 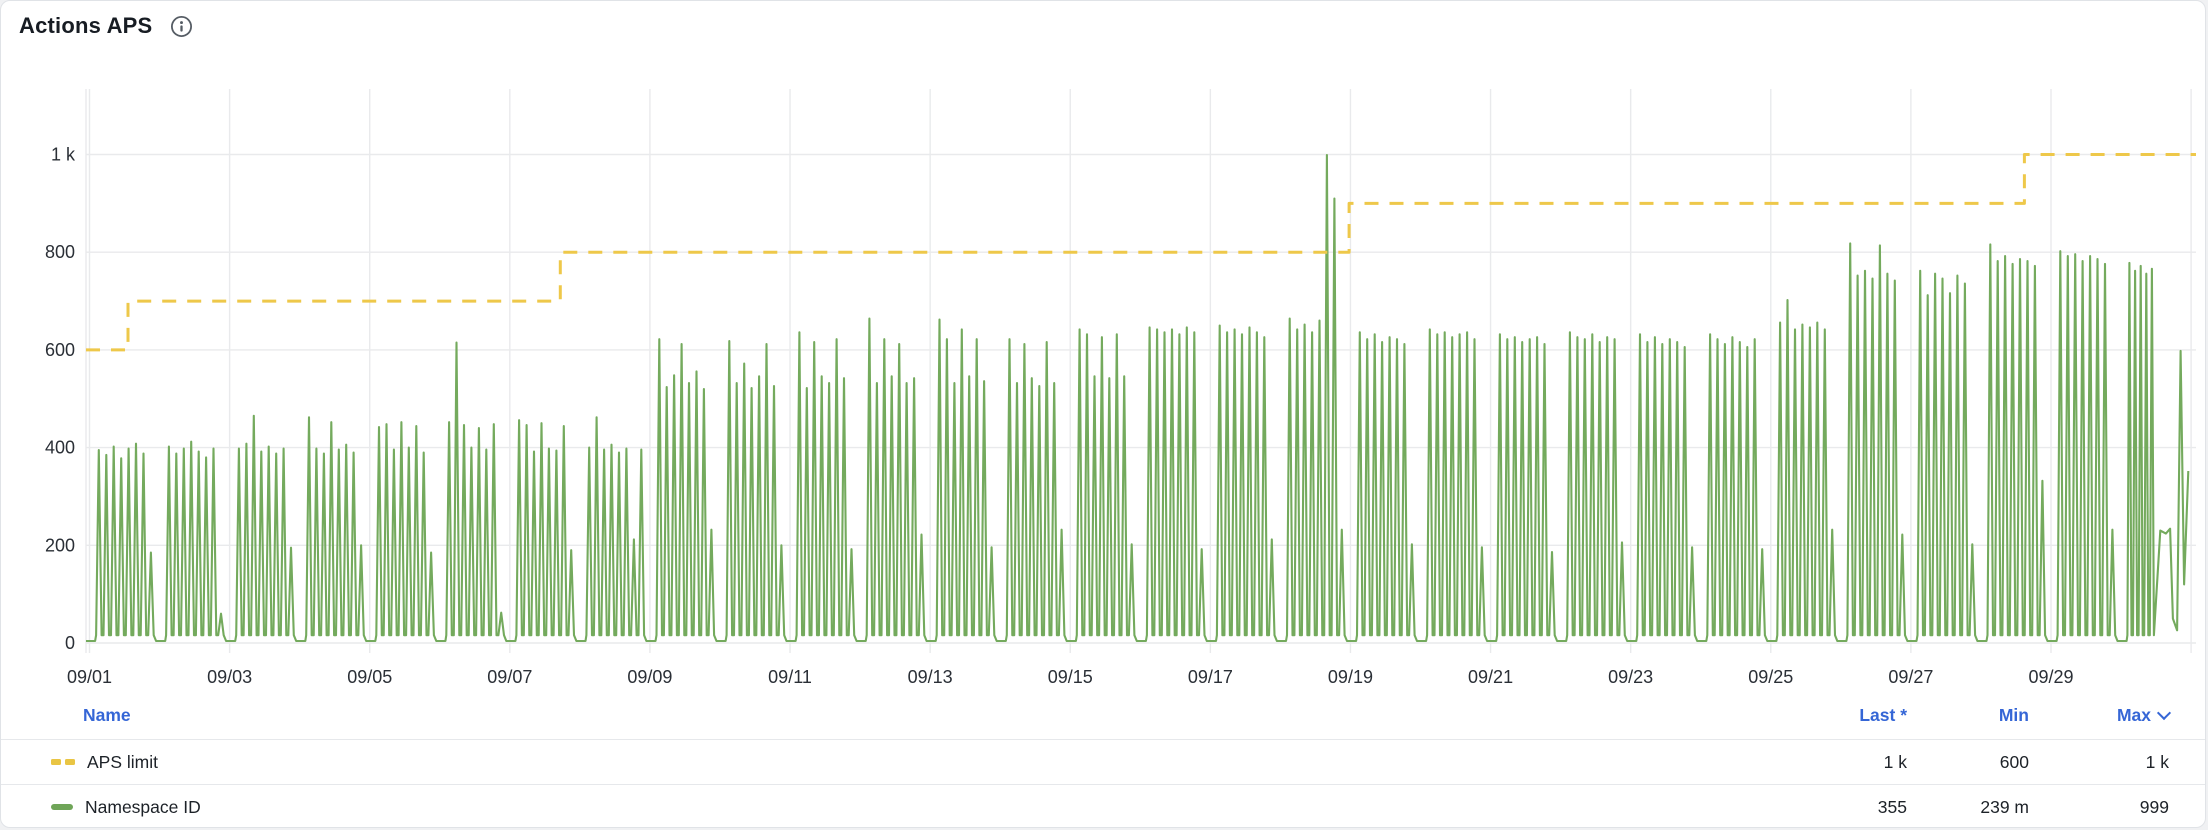 What do you see at coordinates (2164, 713) in the screenshot?
I see `chevron-down-icon` at bounding box center [2164, 713].